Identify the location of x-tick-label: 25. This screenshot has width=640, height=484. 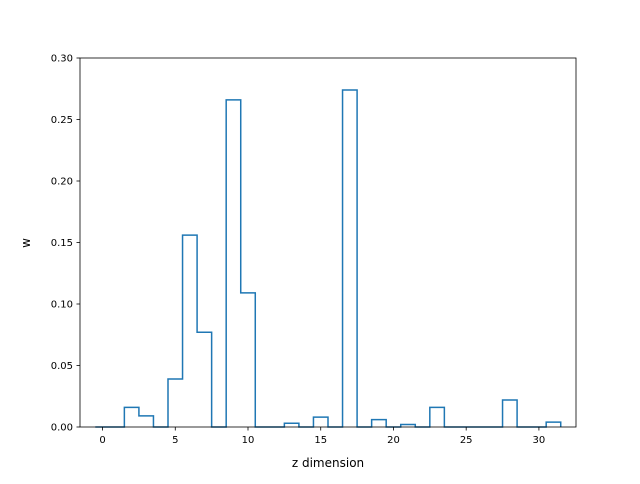
(466, 440).